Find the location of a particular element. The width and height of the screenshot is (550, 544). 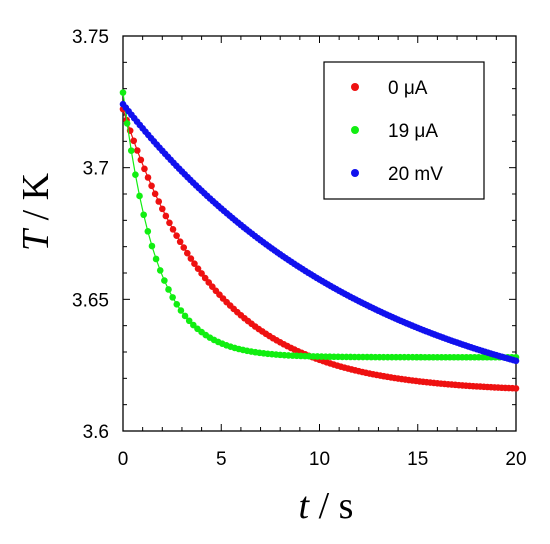

x-tick-label: 15 is located at coordinates (417, 459).